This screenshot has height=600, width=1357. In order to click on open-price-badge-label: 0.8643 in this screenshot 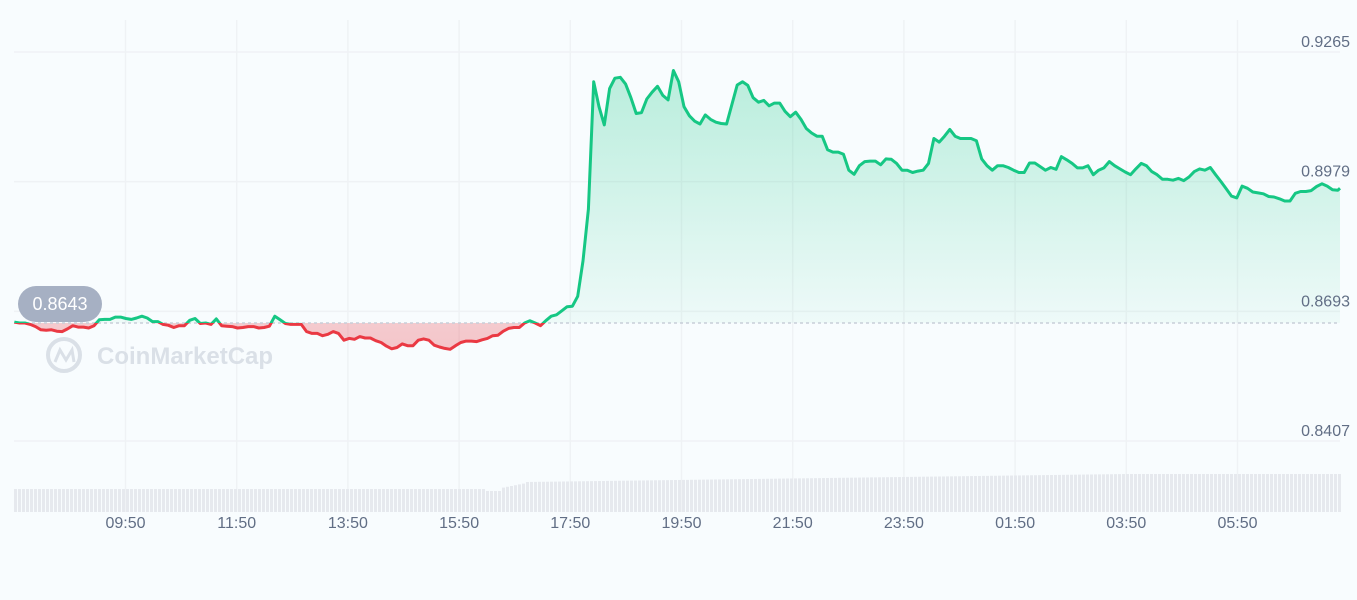, I will do `click(59, 304)`.